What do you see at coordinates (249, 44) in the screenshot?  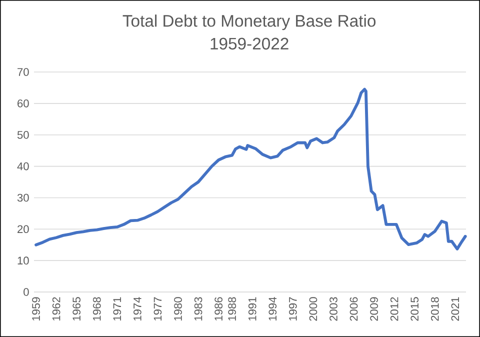 I see `chart-subtitle: 1959-2022` at bounding box center [249, 44].